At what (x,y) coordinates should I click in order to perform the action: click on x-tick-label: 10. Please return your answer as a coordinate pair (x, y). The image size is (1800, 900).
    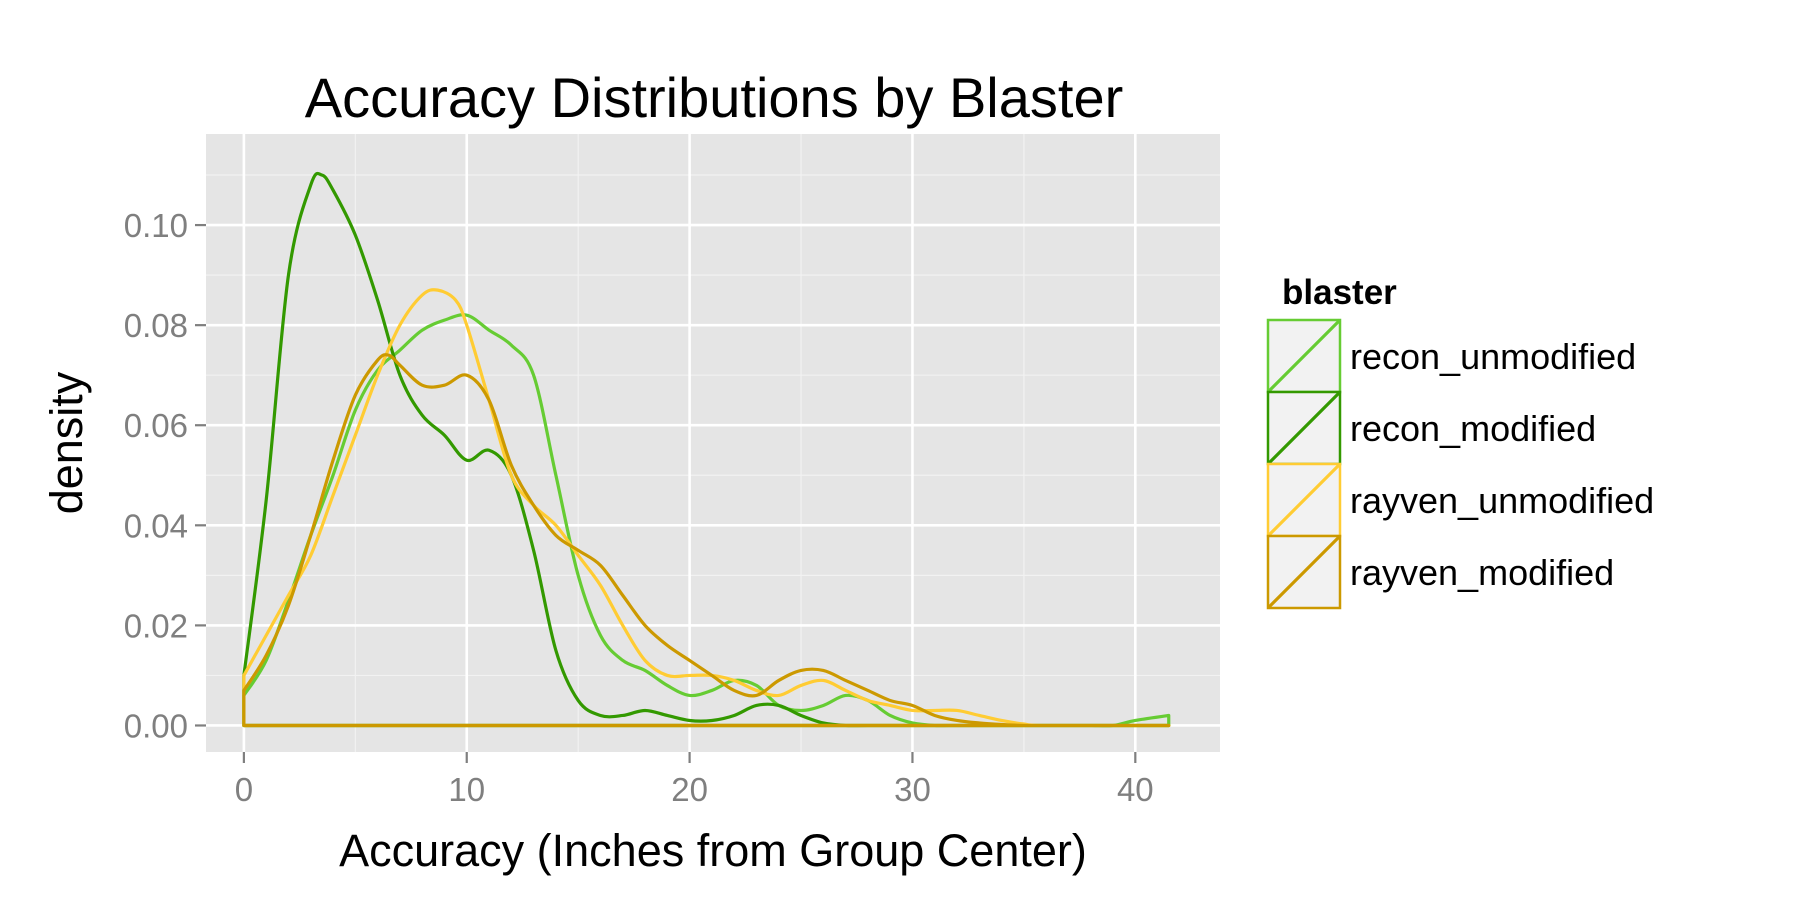
    Looking at the image, I should click on (466, 789).